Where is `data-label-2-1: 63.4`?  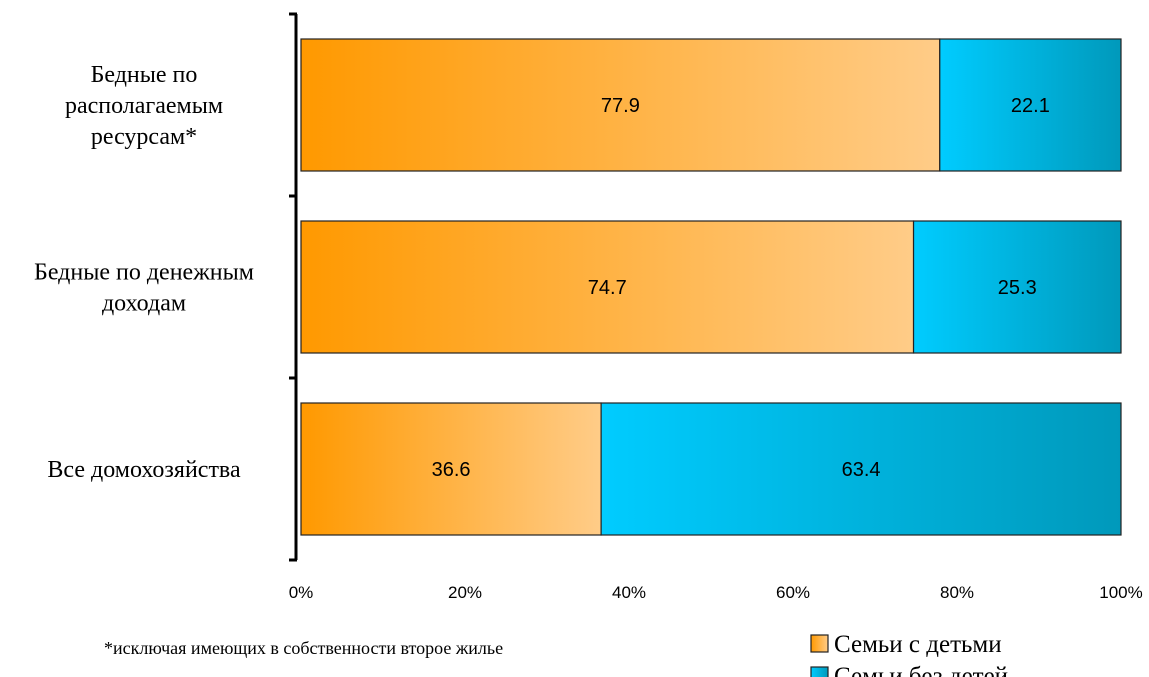
data-label-2-1: 63.4 is located at coordinates (861, 470).